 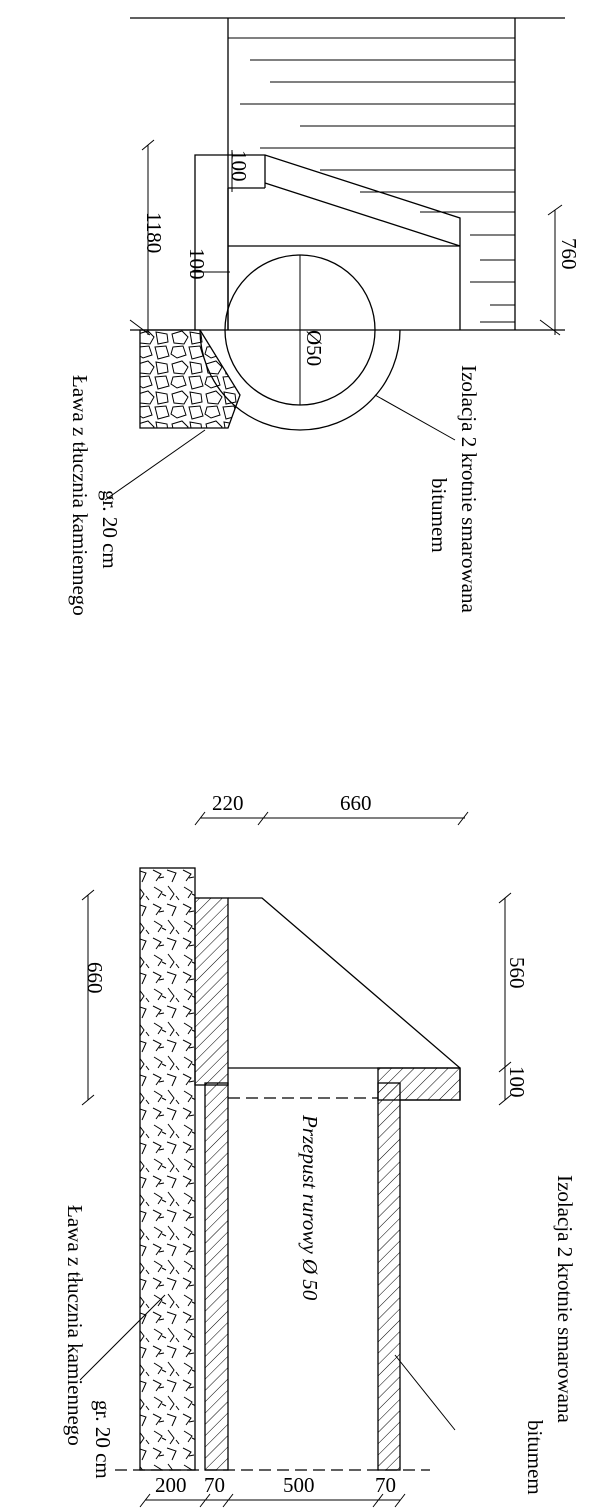 I want to click on dim-depth: 760, so click(x=569, y=254).